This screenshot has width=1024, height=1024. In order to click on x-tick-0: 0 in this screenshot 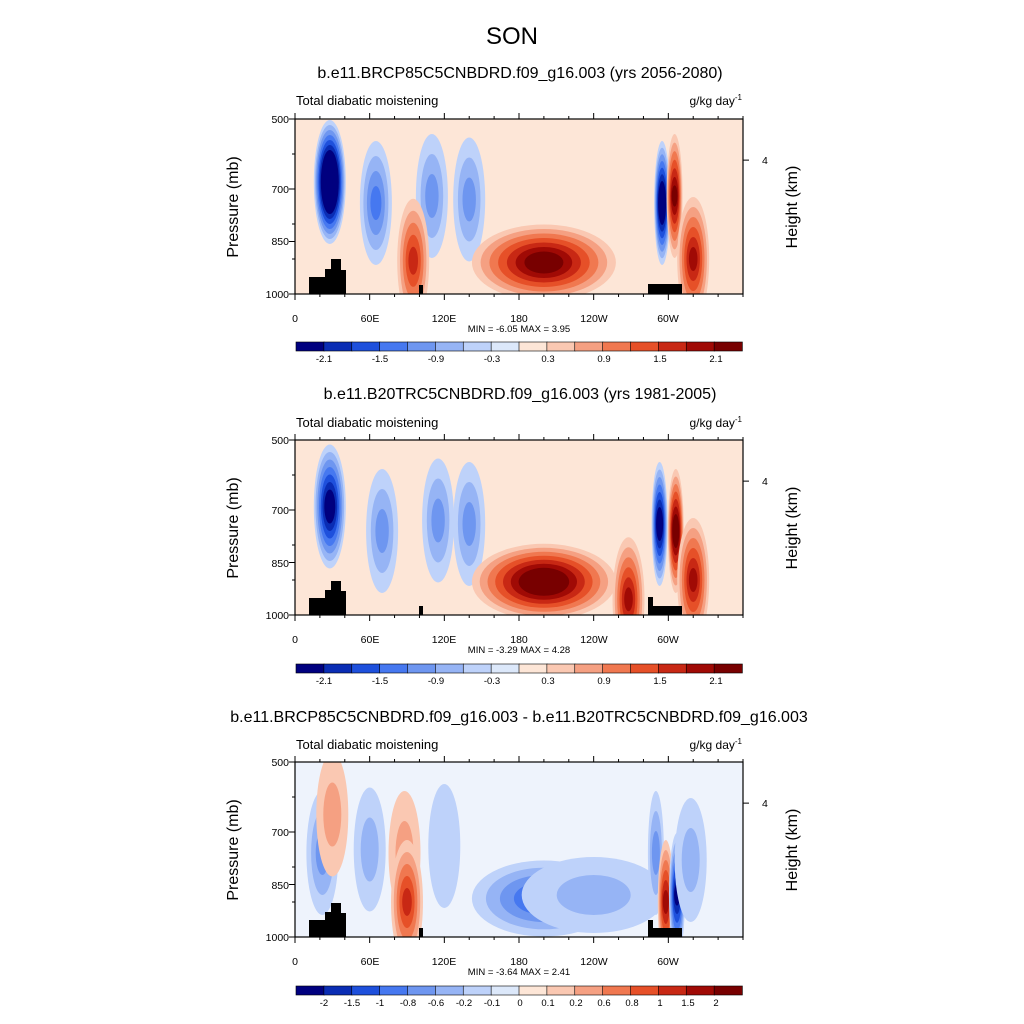, I will do `click(295, 640)`.